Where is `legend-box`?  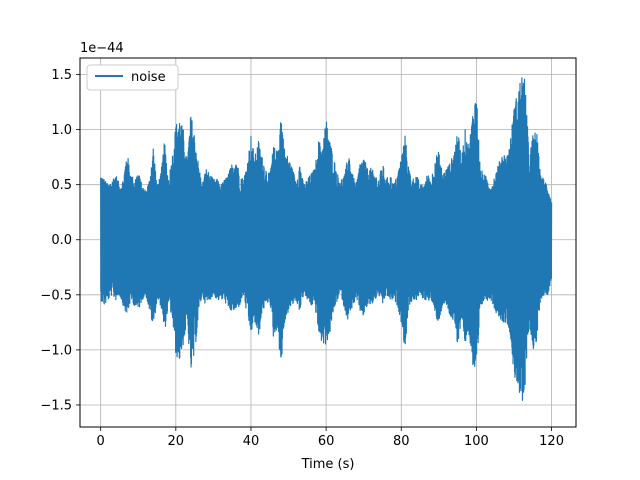
legend-box is located at coordinates (132, 77).